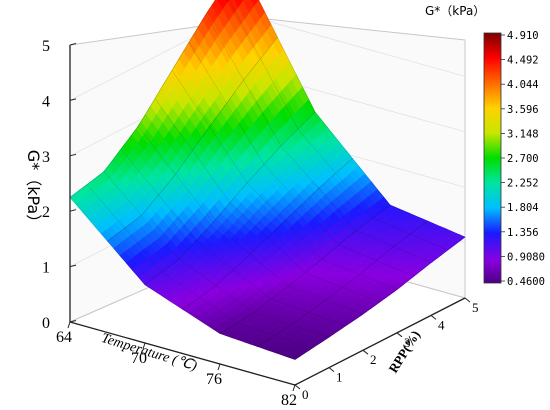  What do you see at coordinates (523, 61) in the screenshot?
I see `colorbar-tick-label: 4.492` at bounding box center [523, 61].